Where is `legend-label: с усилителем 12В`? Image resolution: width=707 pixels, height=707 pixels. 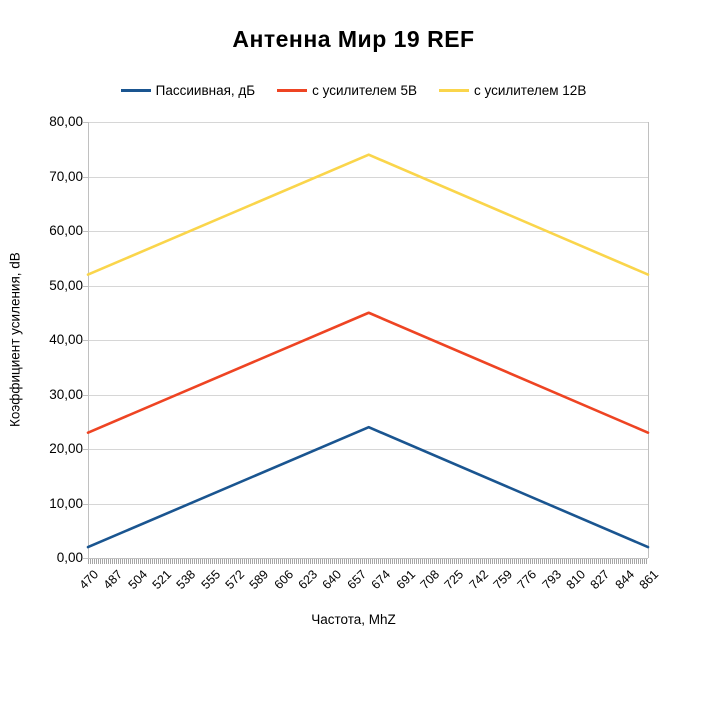 legend-label: с усилителем 12В is located at coordinates (530, 90).